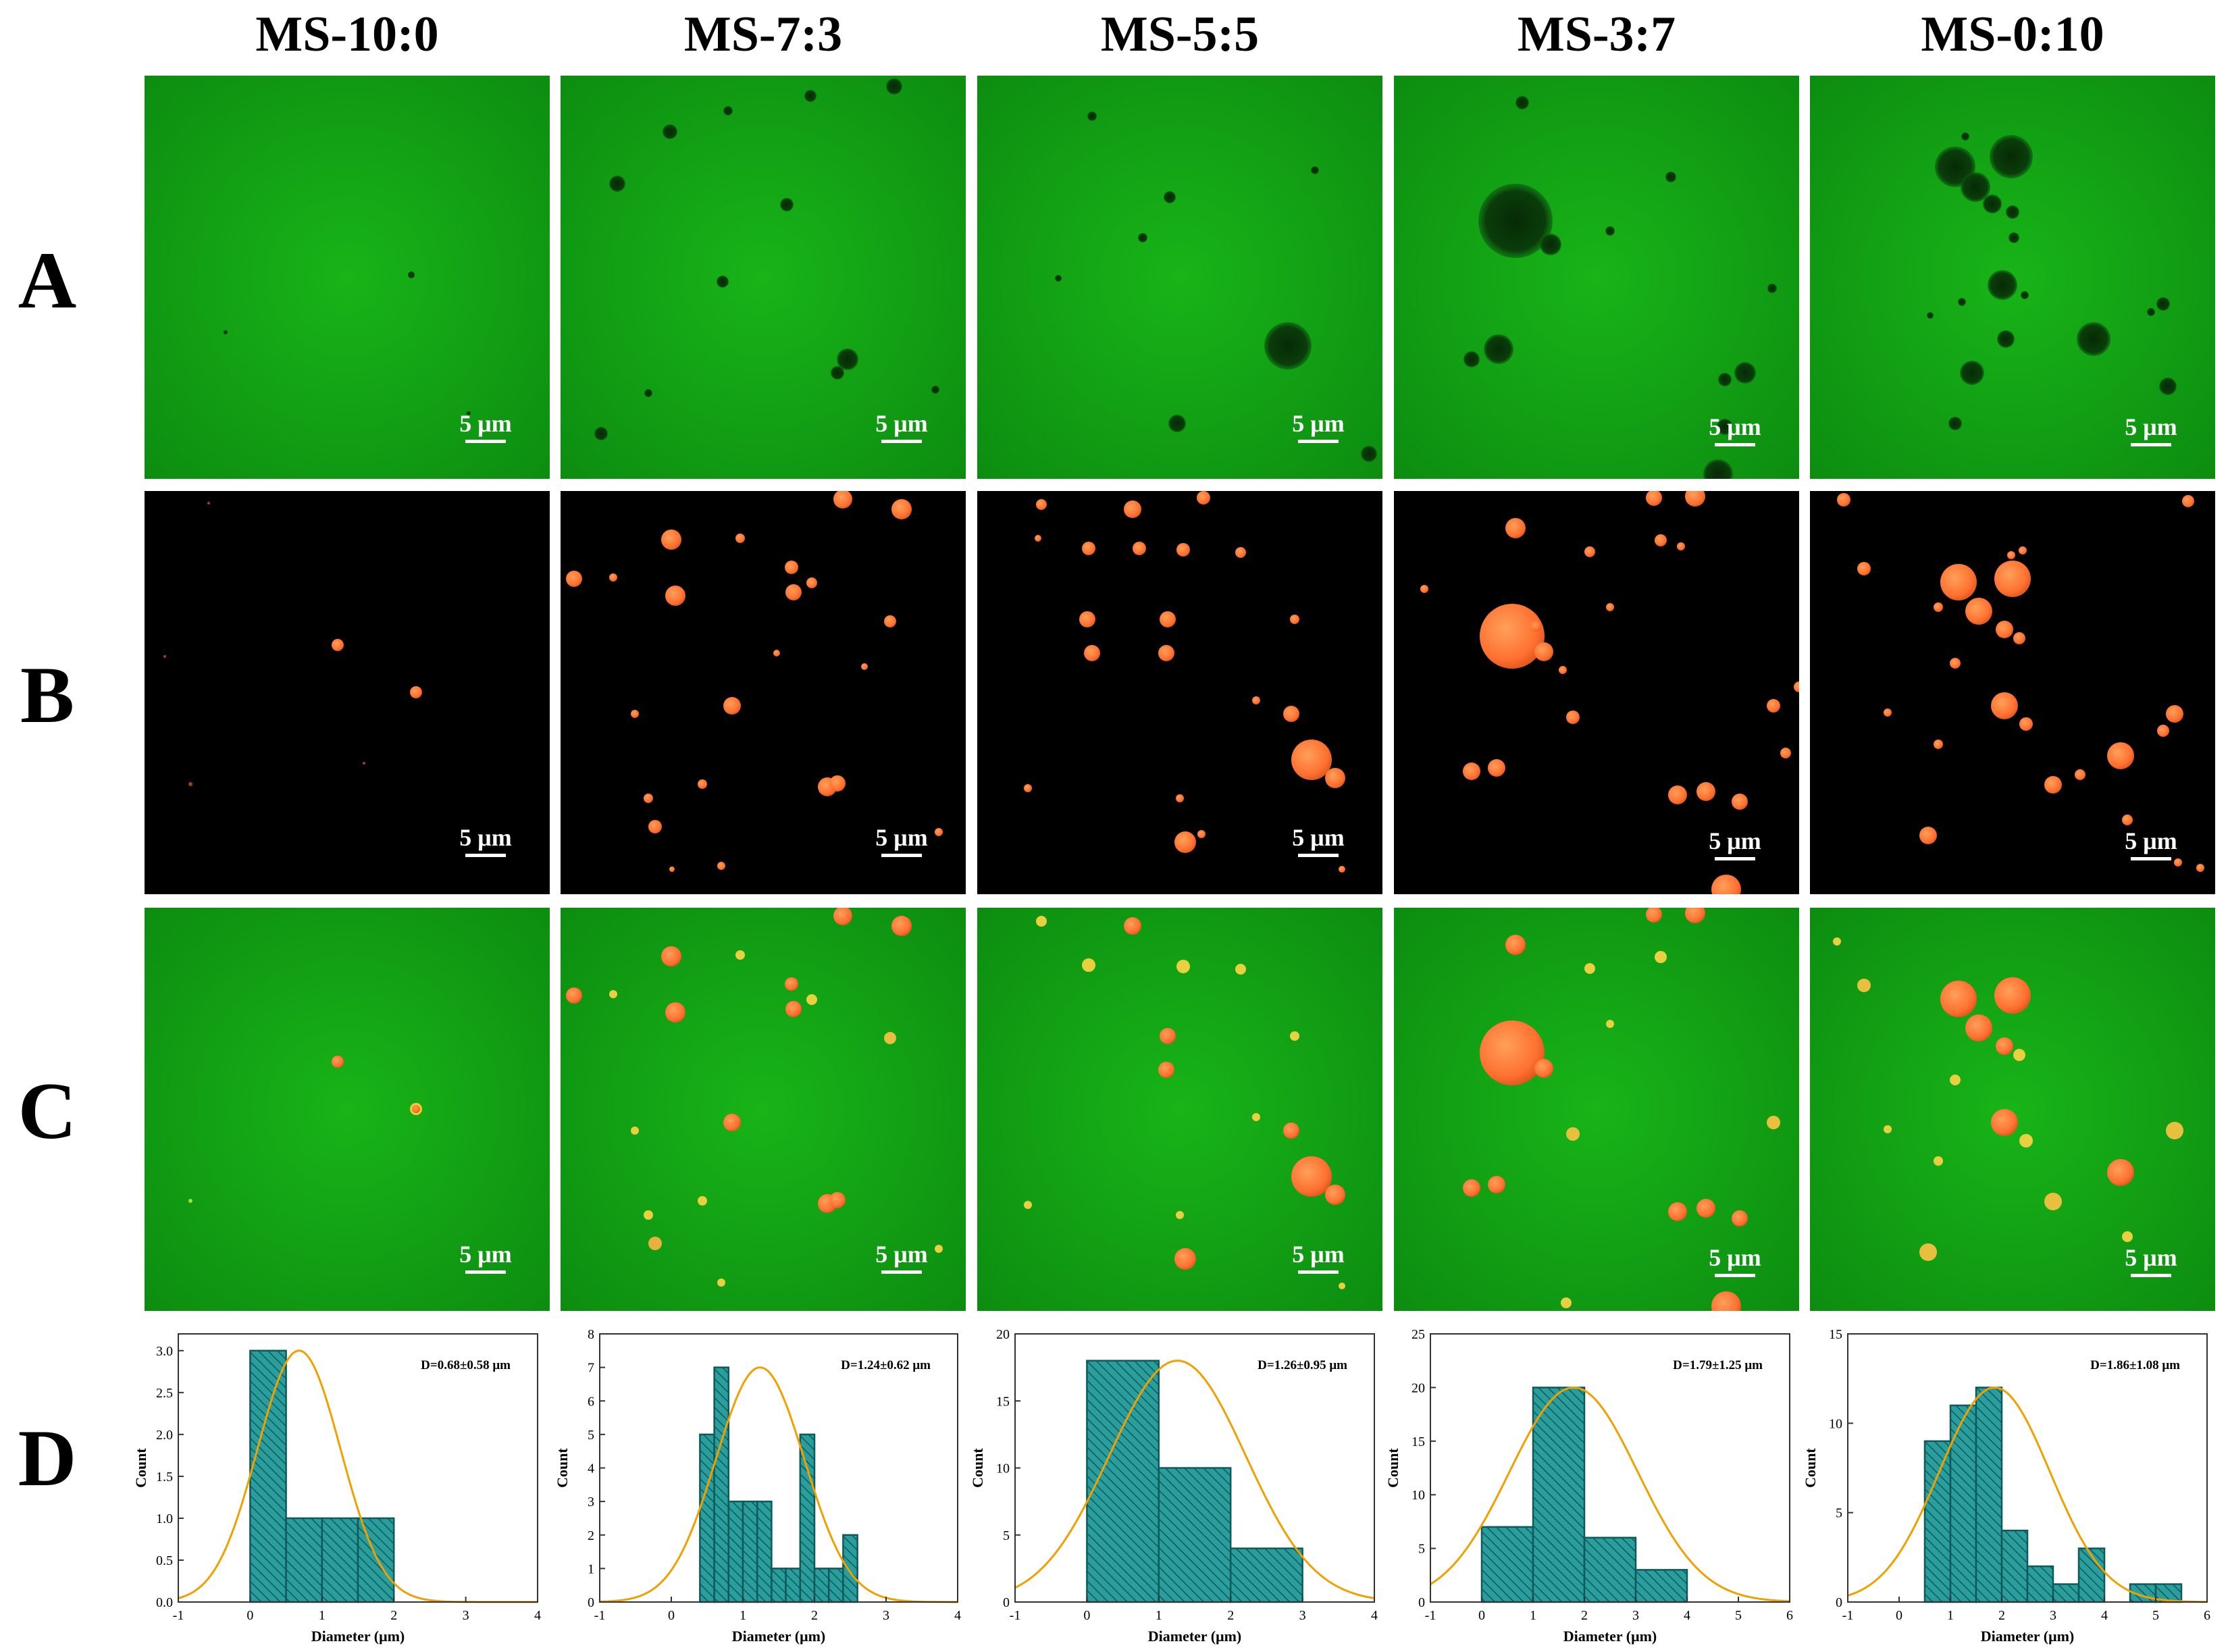  I want to click on y-tick-label: 2.0, so click(164, 1435).